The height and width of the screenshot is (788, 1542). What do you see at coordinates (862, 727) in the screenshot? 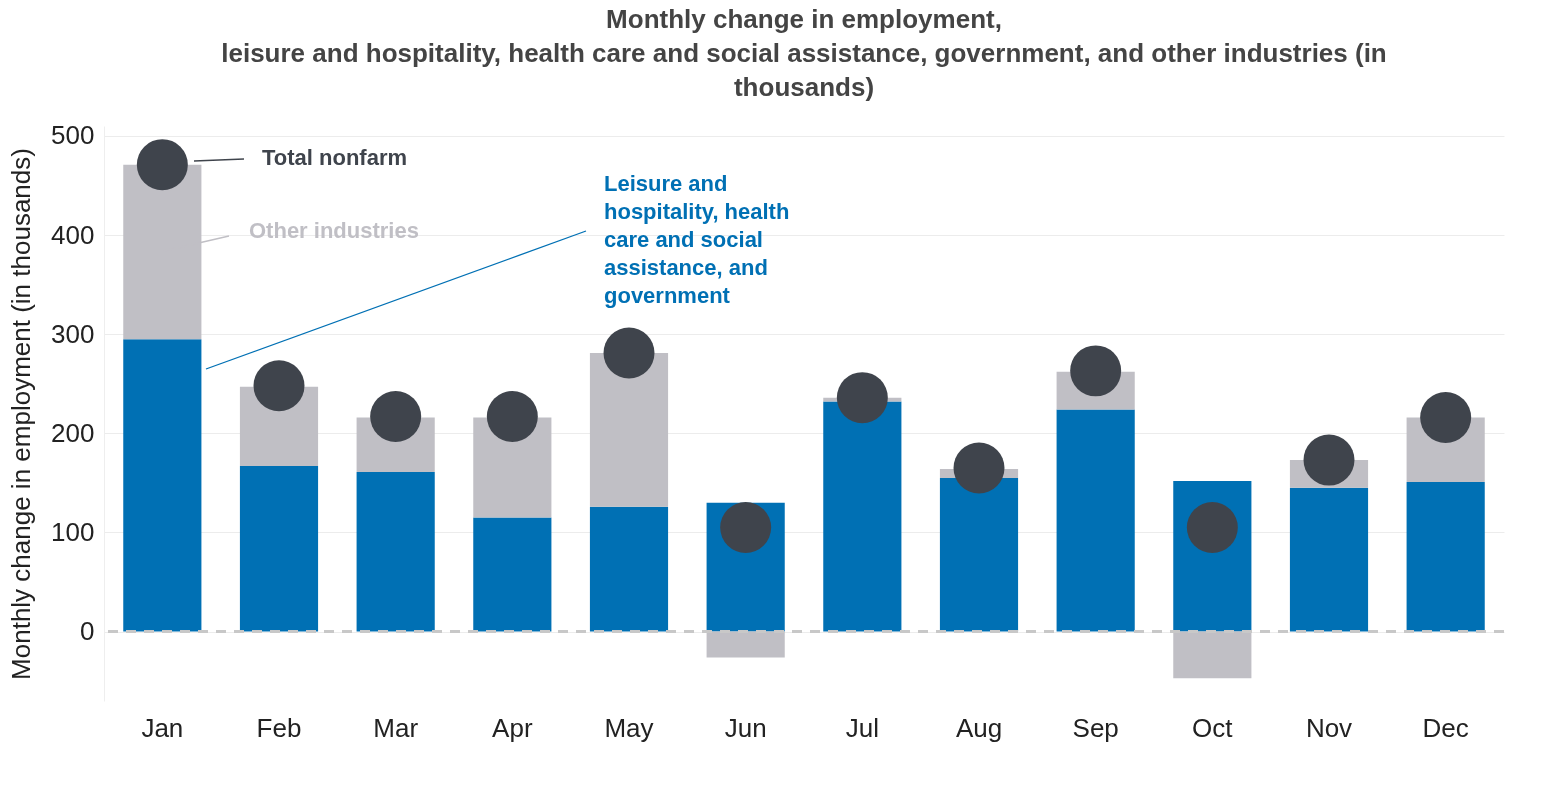
I see `x-tick-label: Jul` at bounding box center [862, 727].